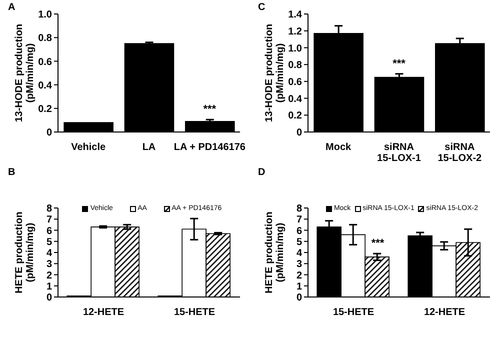 Image resolution: width=500 pixels, height=340 pixels. I want to click on chart-title: B, so click(12, 172).